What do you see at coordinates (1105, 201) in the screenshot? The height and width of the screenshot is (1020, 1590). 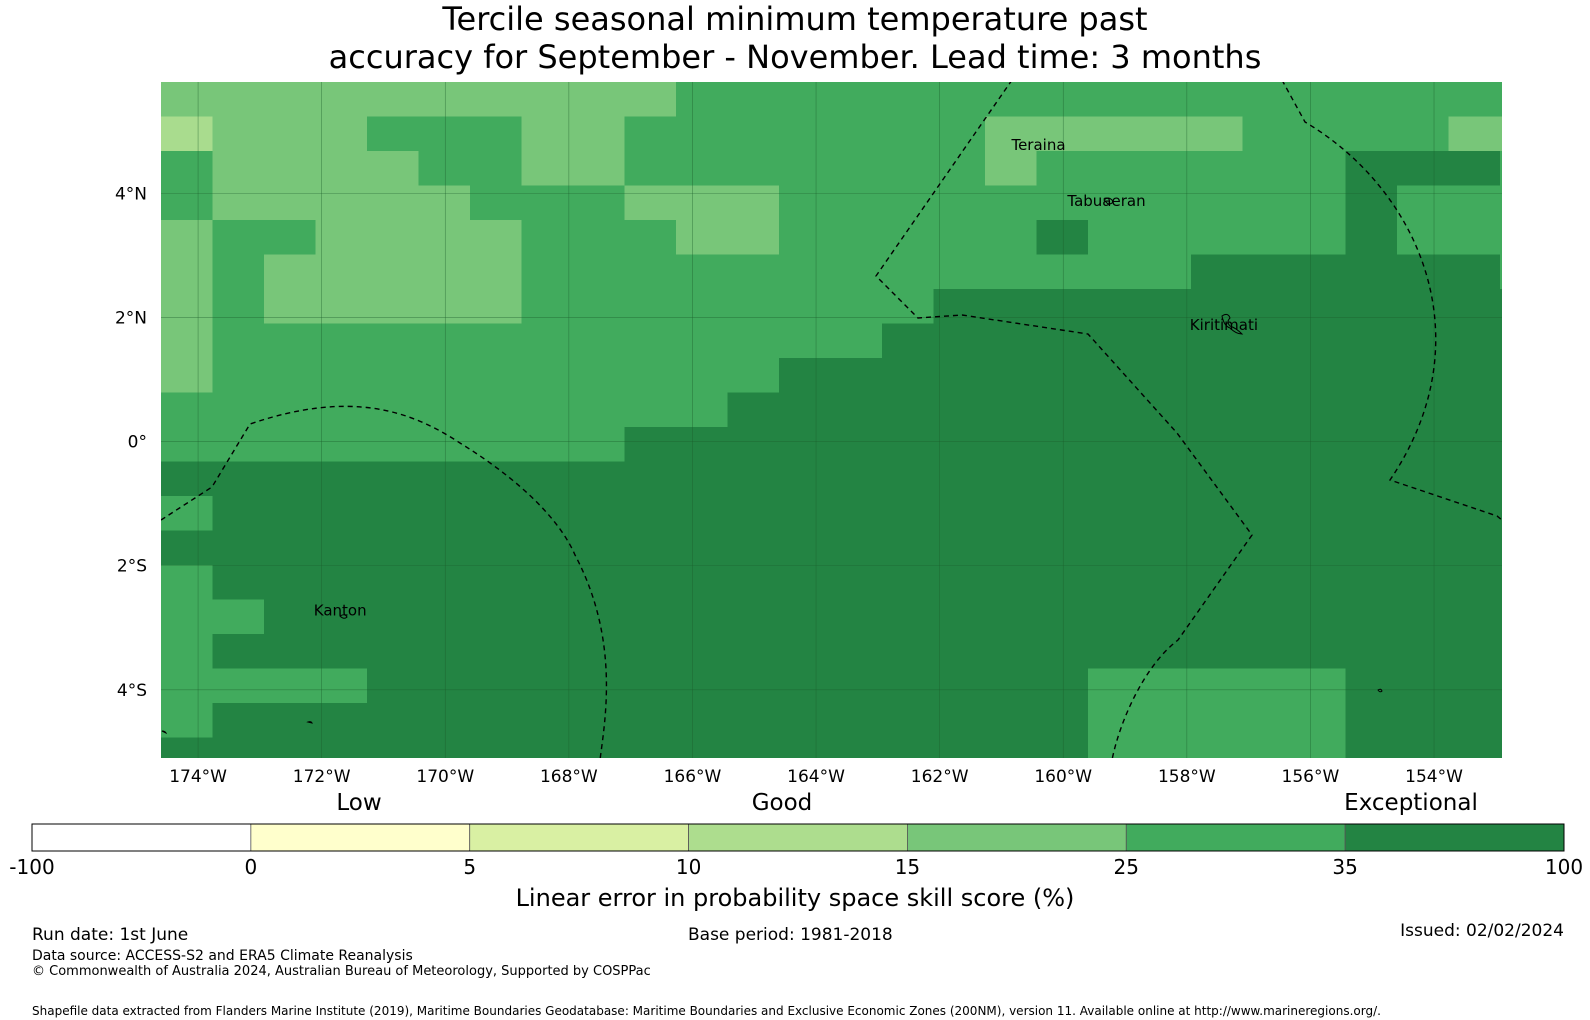 I see `place-label-tabuaeran: Tabuaeran` at bounding box center [1105, 201].